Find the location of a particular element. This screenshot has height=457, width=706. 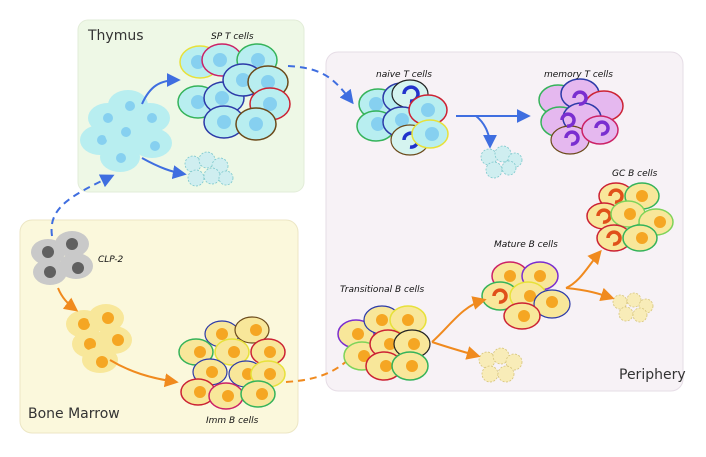

gc-b-cell-cluster is located at coordinates (630, 217).